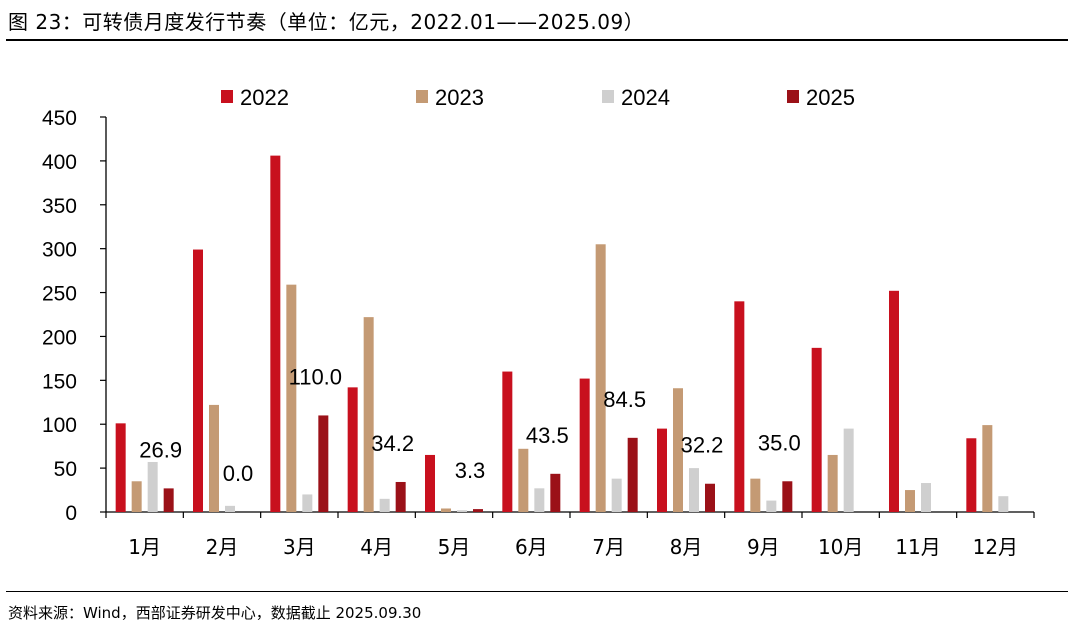 This screenshot has height=624, width=1080. I want to click on y-axis: 0 50 100 150 200 250 300 350 400 450, so click(74, 316).